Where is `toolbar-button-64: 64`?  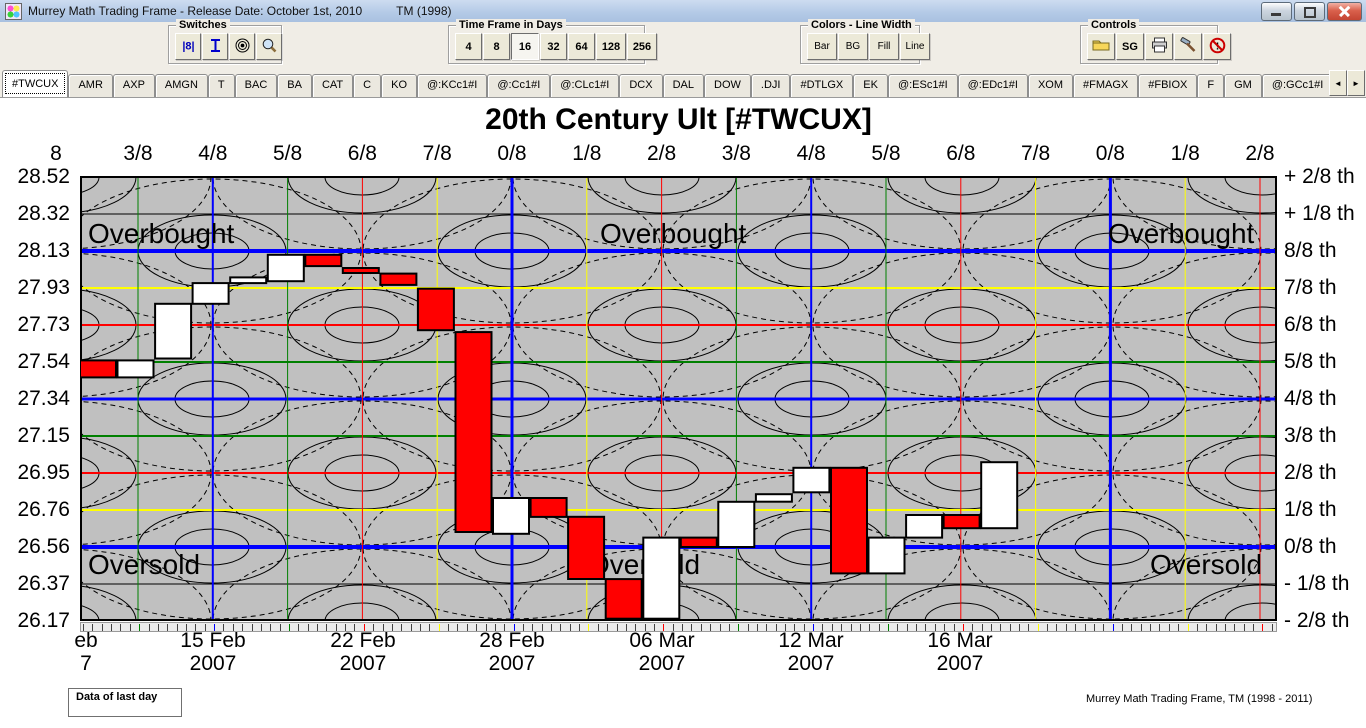 toolbar-button-64: 64 is located at coordinates (581, 46).